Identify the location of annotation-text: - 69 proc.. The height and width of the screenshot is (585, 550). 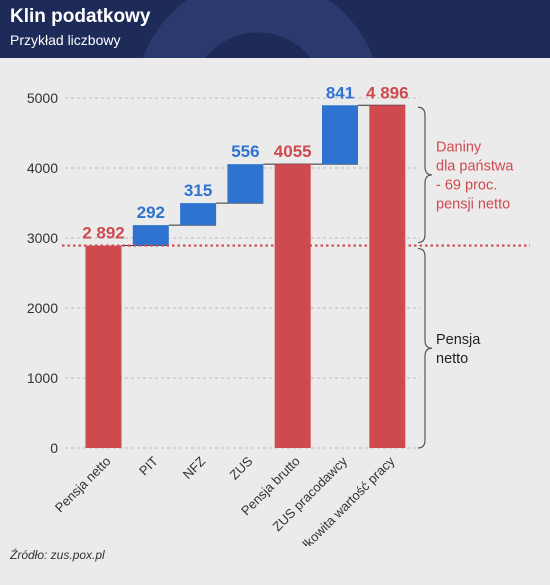
(466, 185).